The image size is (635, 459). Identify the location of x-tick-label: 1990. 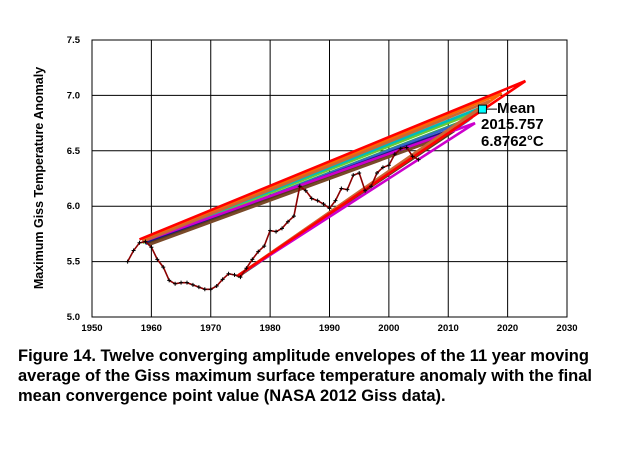
(329, 328).